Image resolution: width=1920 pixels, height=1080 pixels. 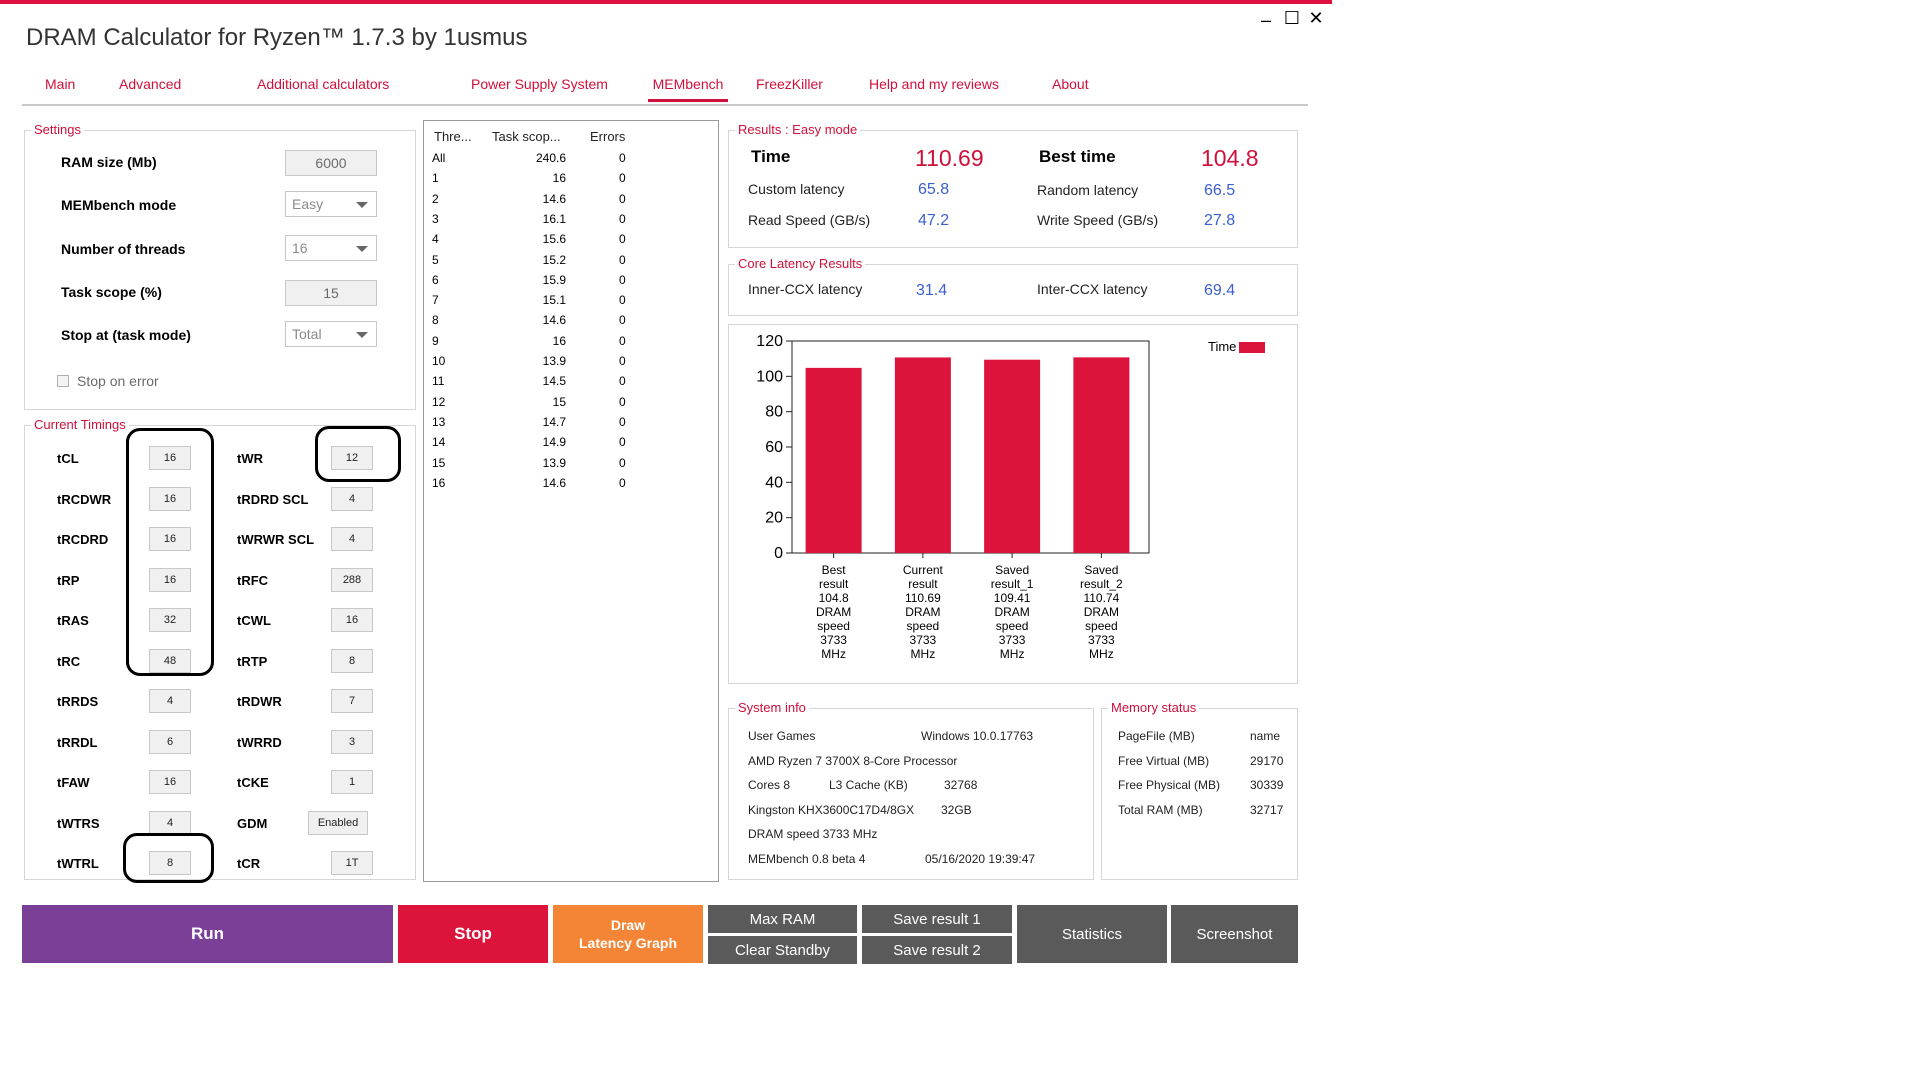 I want to click on timing-value-trcdrd: 16, so click(x=170, y=539).